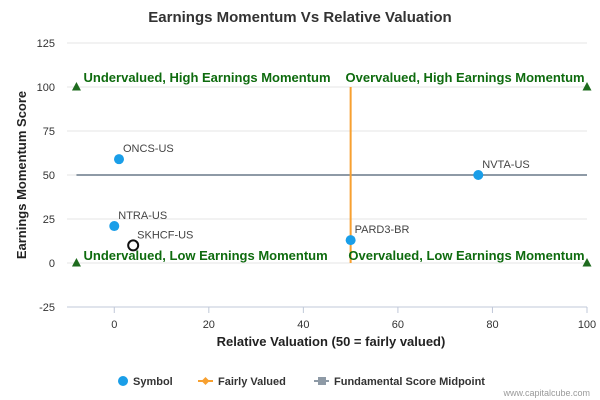  Describe the element at coordinates (505, 165) in the screenshot. I see `data-point-label: NVTA-US` at that location.